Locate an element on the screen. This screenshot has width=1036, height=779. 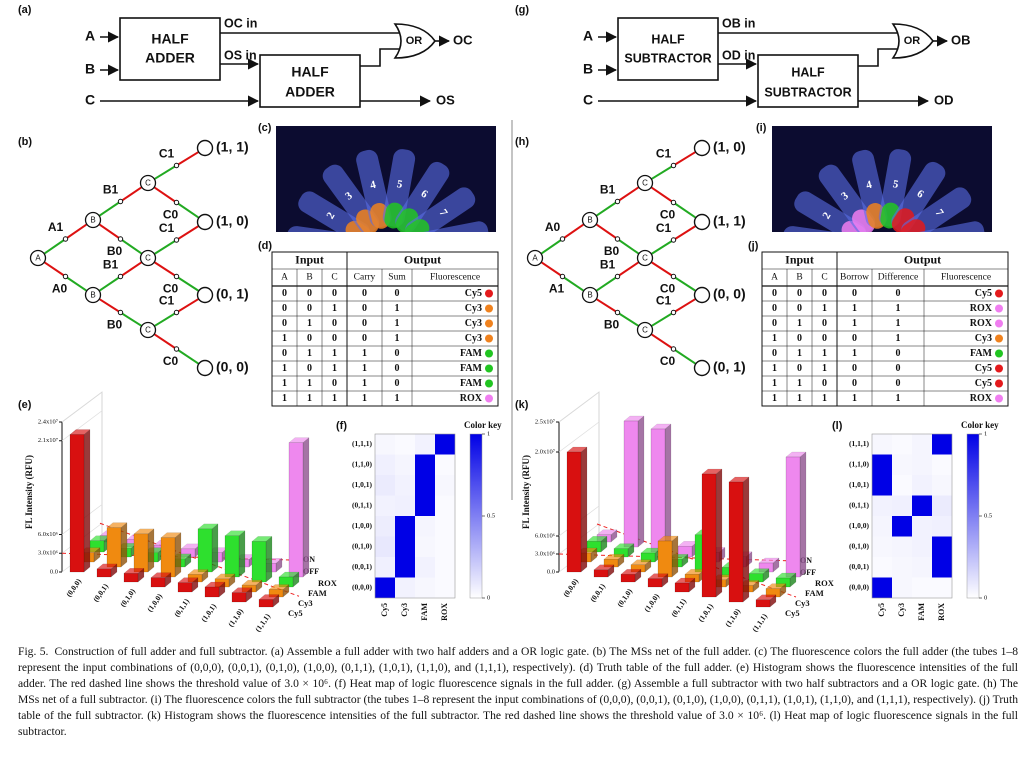
output-label: OC is located at coordinates (463, 39).